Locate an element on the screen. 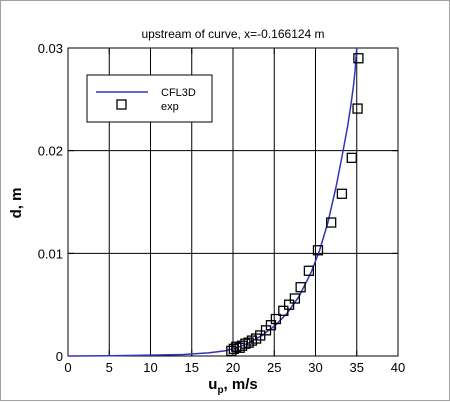  legend-marker-sample is located at coordinates (121, 104).